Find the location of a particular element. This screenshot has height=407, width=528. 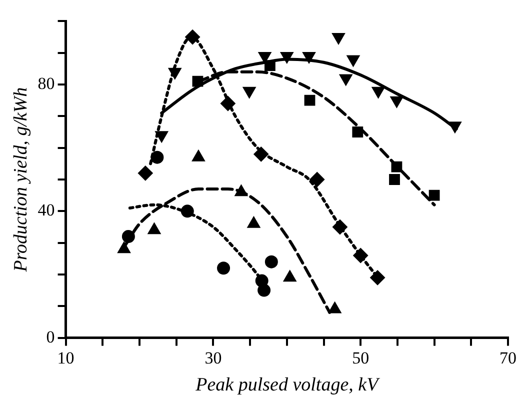

y-tick-label: 40 is located at coordinates (46, 210).